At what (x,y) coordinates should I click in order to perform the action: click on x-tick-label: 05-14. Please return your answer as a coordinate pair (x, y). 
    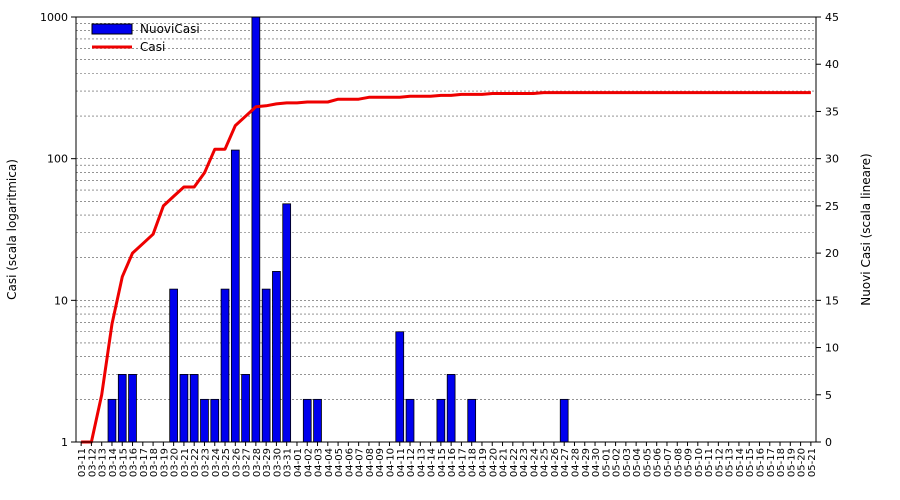
    Looking at the image, I should click on (740, 462).